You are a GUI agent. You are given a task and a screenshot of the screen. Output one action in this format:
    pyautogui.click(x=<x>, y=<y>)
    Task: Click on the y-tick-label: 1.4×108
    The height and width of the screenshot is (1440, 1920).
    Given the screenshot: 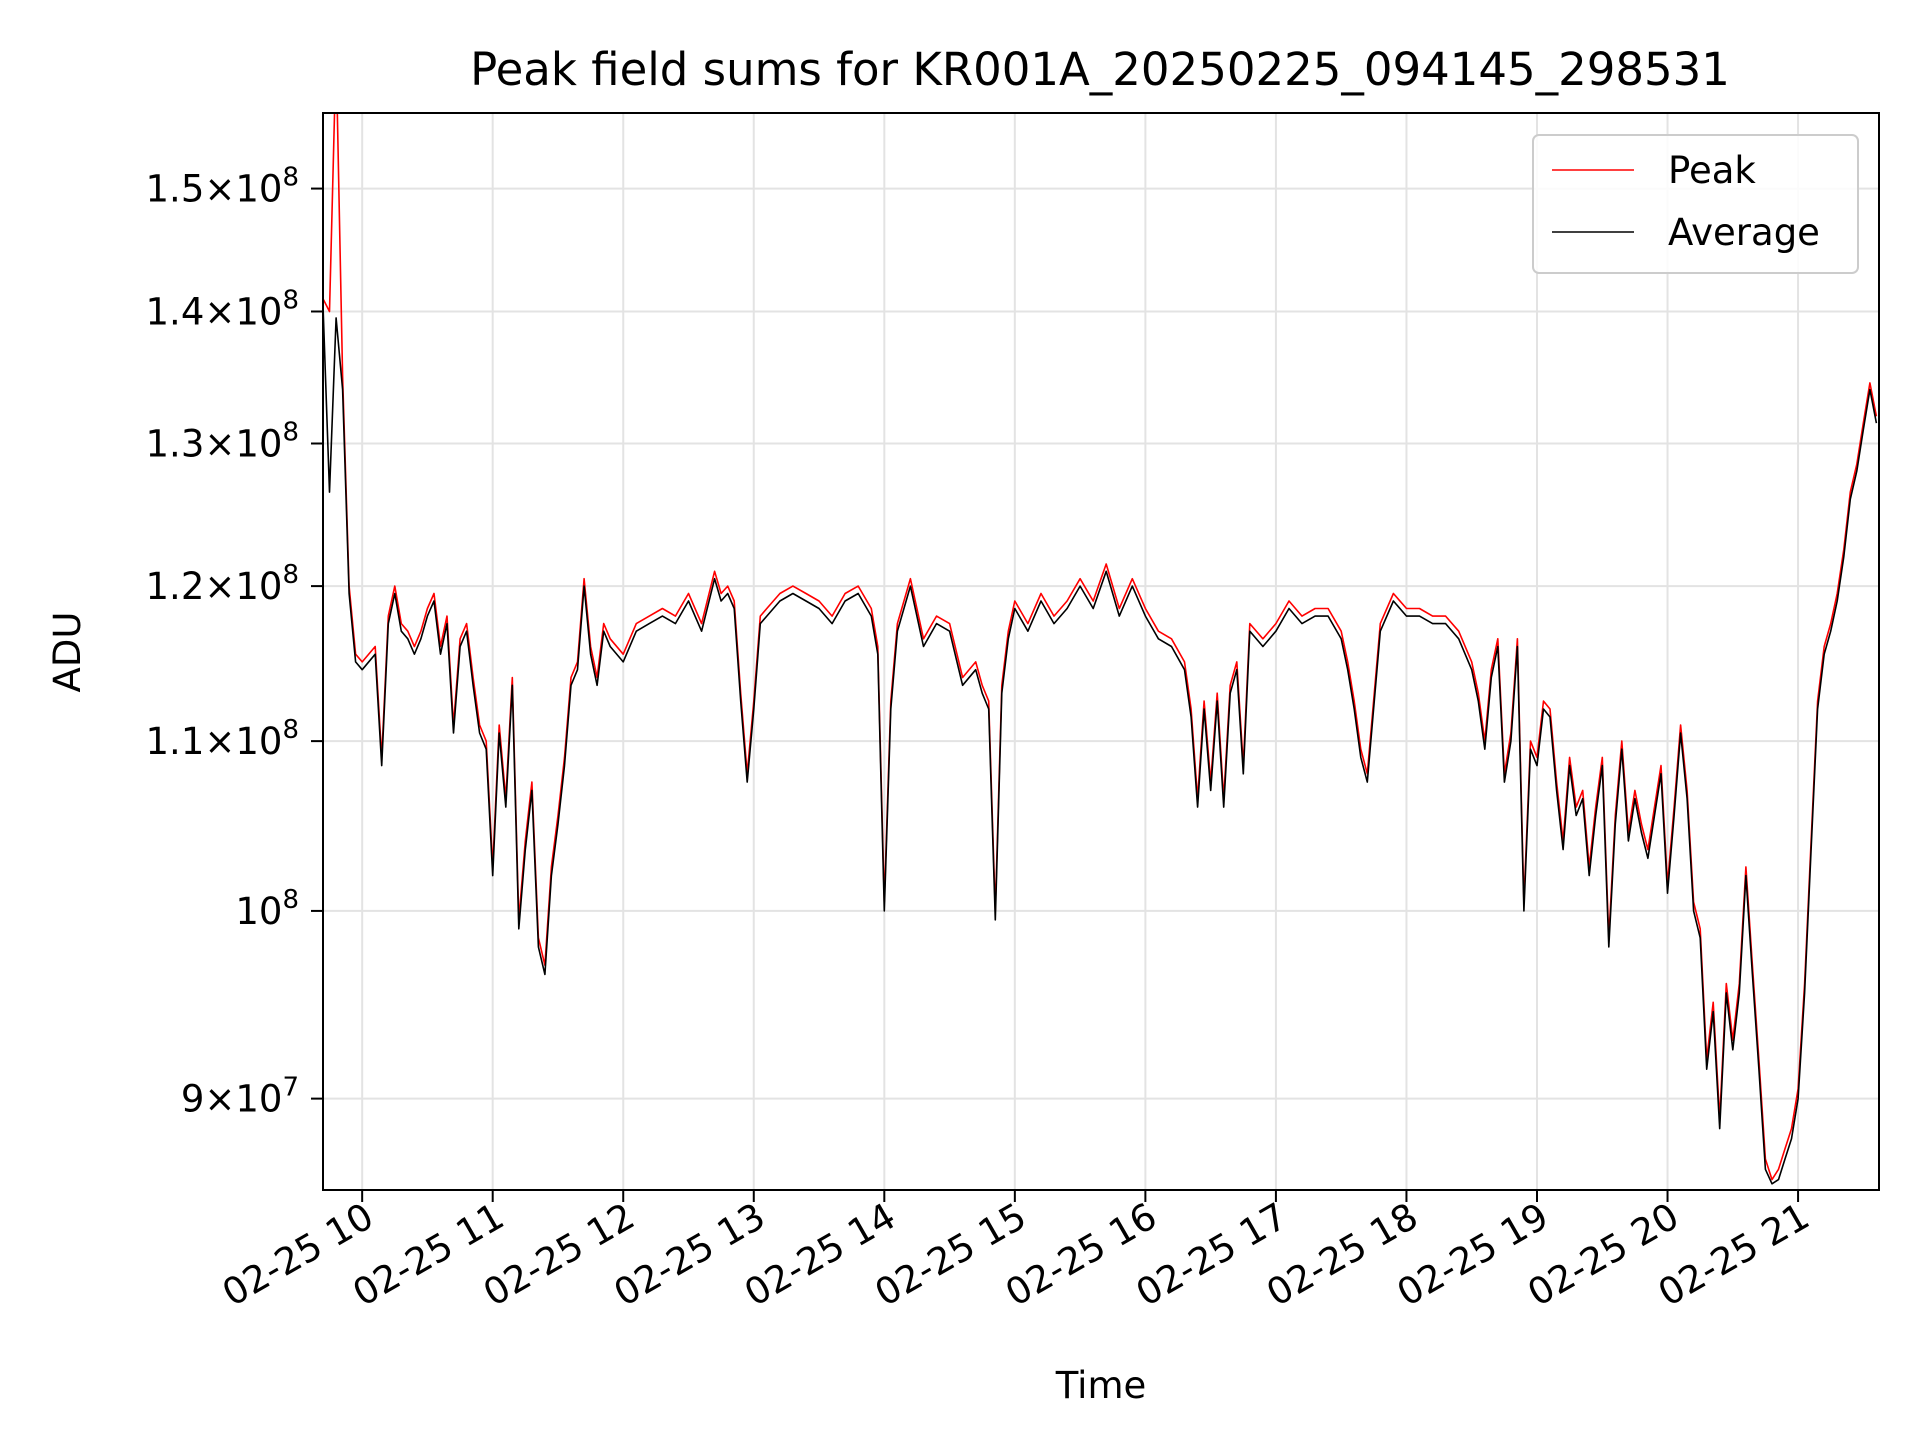 What is the action you would take?
    pyautogui.click(x=222, y=309)
    